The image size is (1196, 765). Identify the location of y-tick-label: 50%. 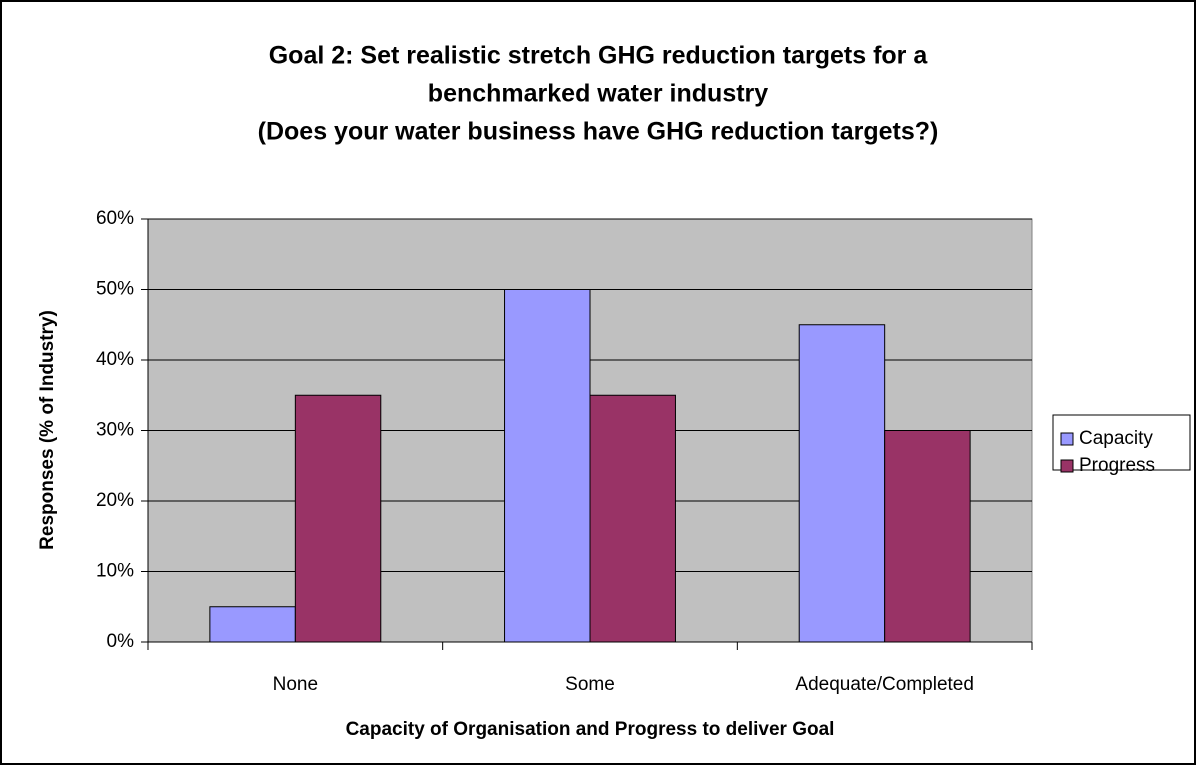
(115, 289).